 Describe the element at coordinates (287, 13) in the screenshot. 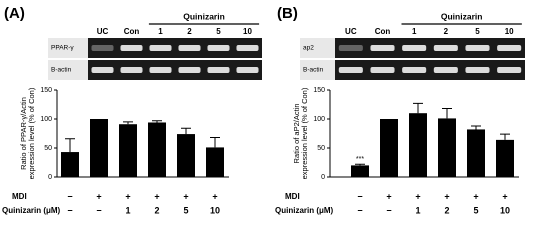

I see `panel-label: (B)` at that location.